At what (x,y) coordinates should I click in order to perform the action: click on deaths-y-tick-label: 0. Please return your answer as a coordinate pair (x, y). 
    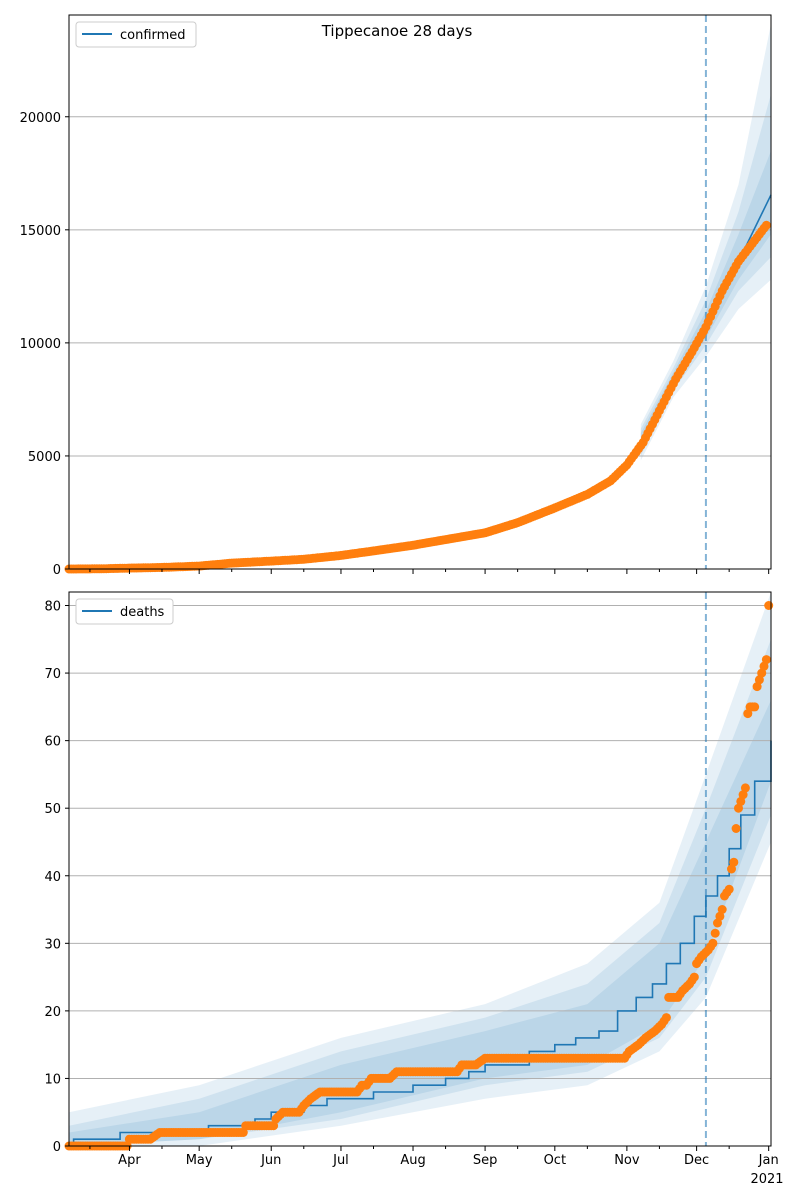
    Looking at the image, I should click on (57, 1147).